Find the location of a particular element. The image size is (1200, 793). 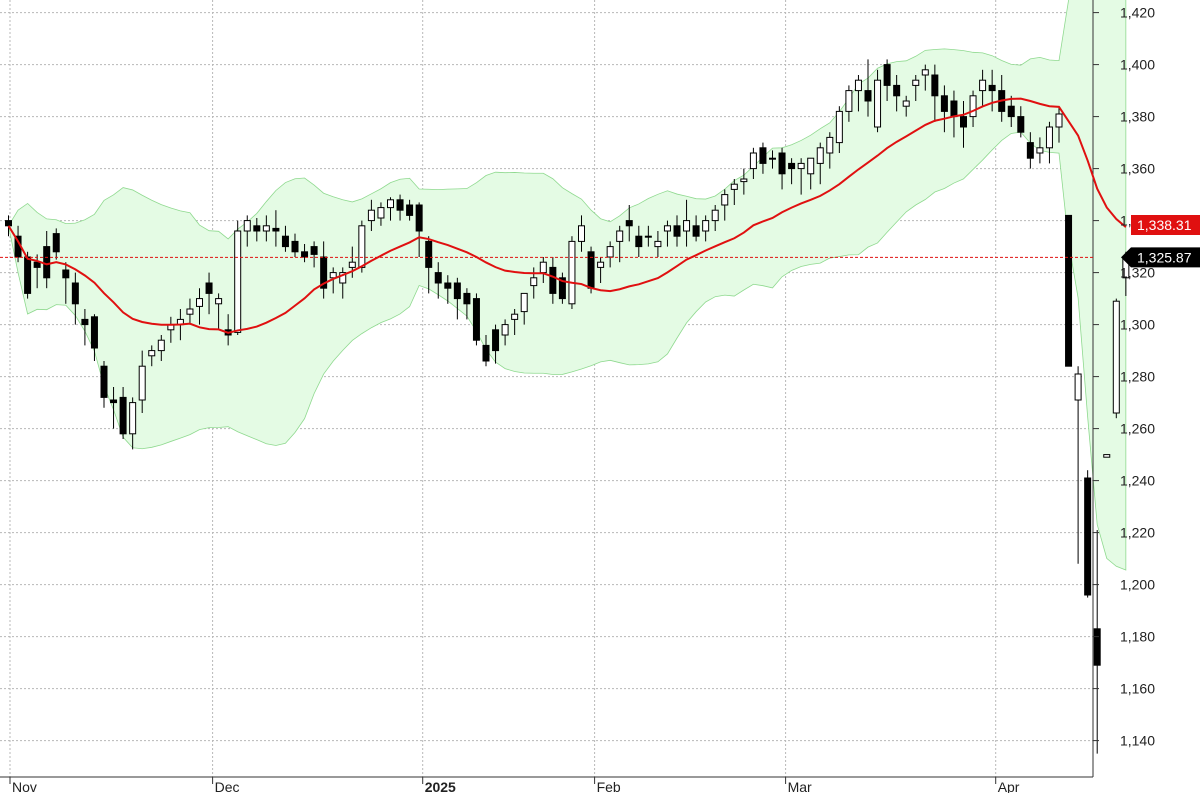

x-tick-label: Nov is located at coordinates (24, 786).